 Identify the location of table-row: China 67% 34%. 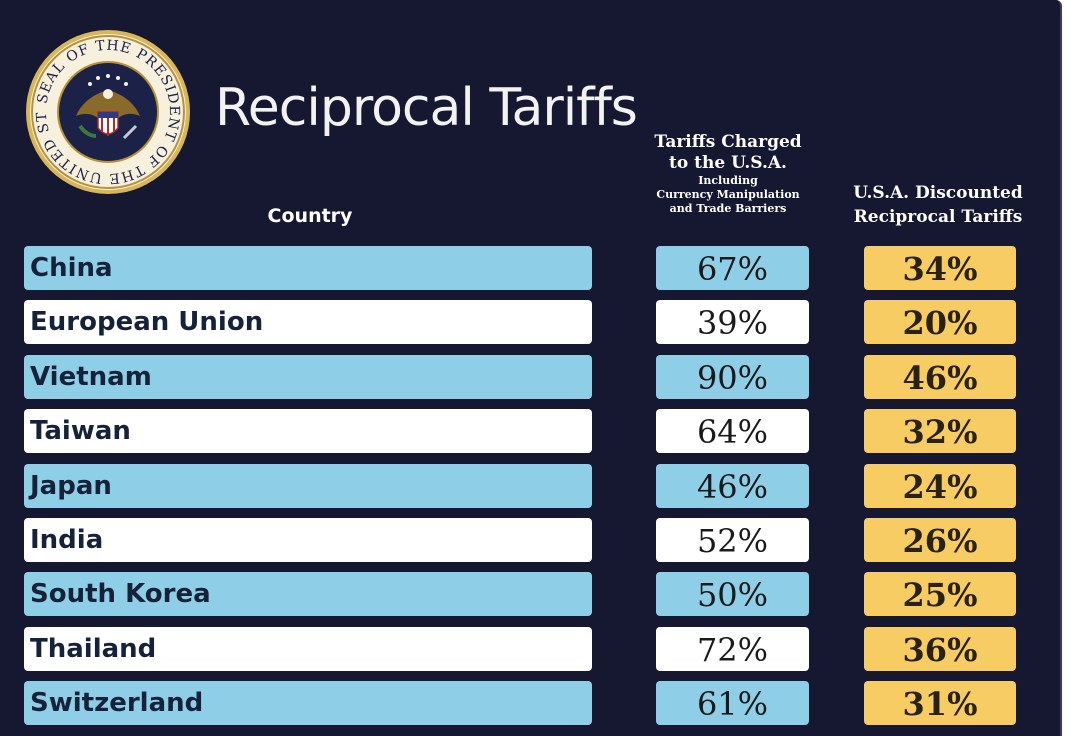
(530, 268).